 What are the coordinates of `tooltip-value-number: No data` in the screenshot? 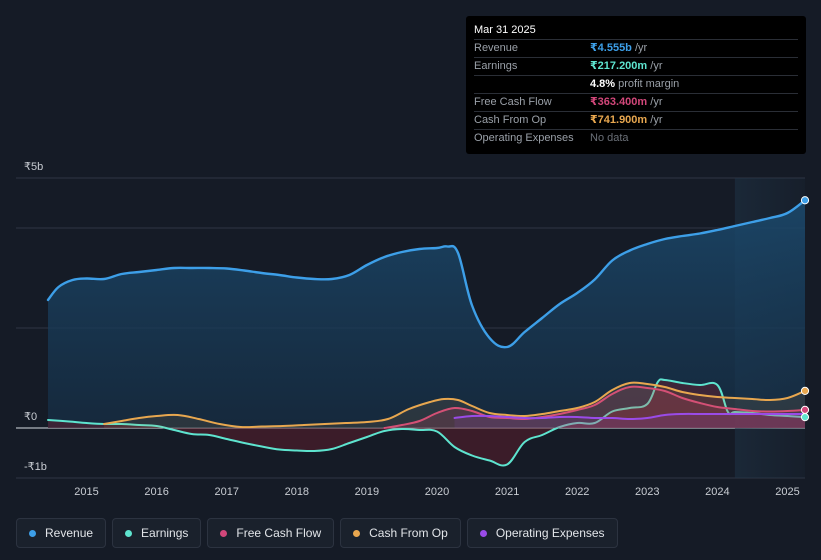 It's located at (609, 138).